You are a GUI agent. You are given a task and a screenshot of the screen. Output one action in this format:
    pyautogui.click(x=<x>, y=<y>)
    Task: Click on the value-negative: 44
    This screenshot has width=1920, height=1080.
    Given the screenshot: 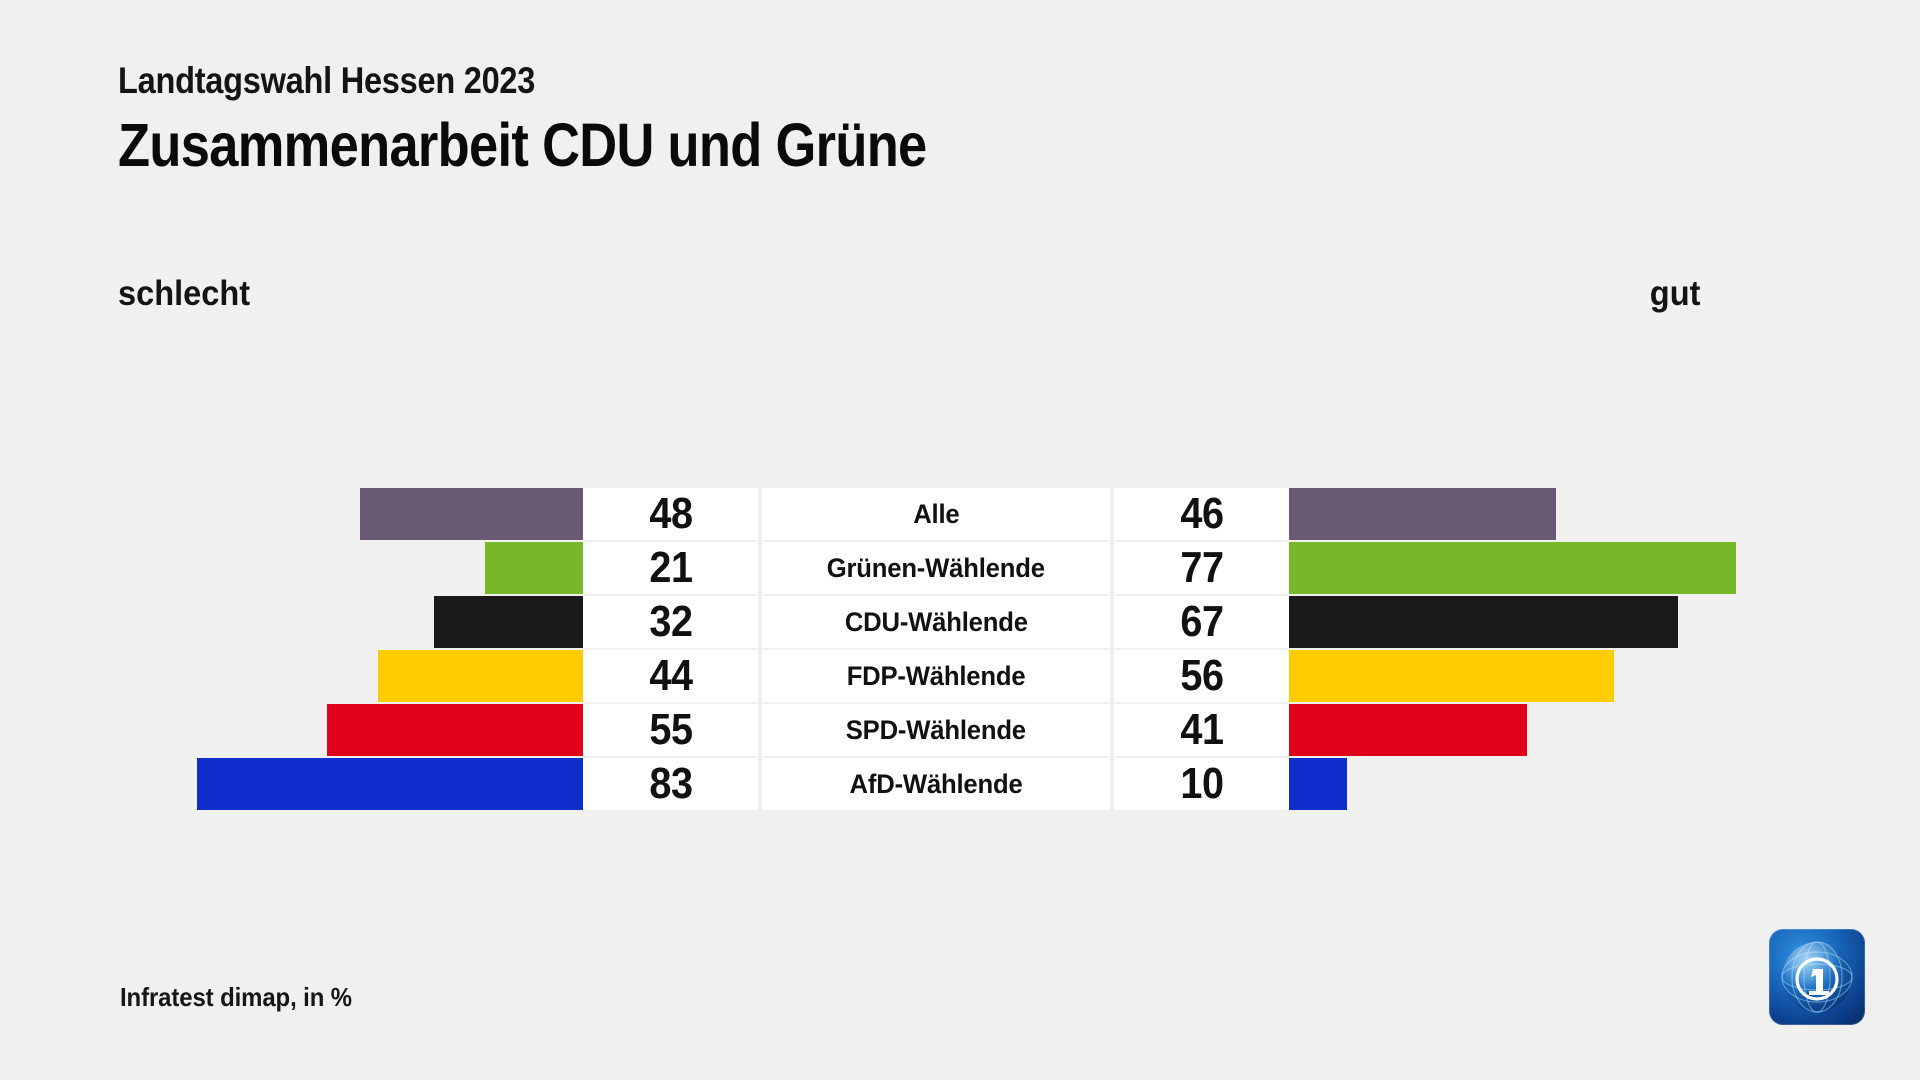 What is the action you would take?
    pyautogui.click(x=670, y=676)
    